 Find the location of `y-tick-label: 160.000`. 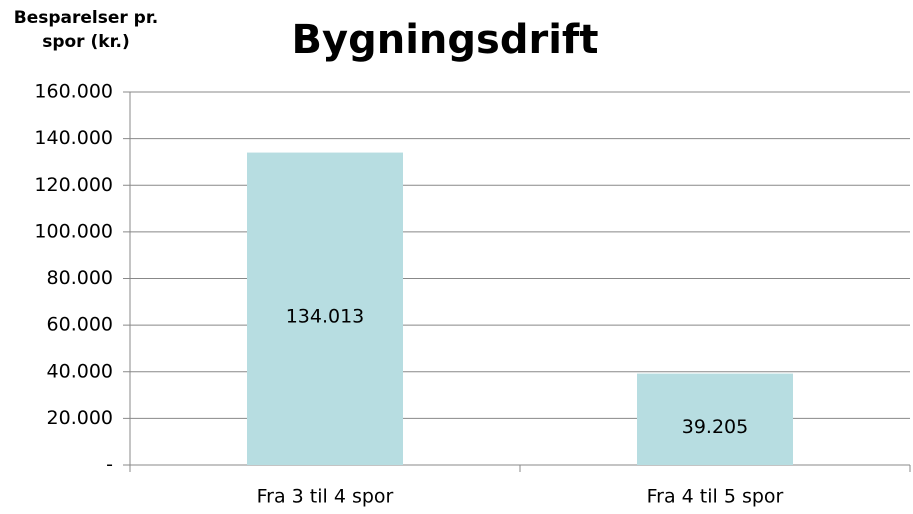

y-tick-label: 160.000 is located at coordinates (73, 92).